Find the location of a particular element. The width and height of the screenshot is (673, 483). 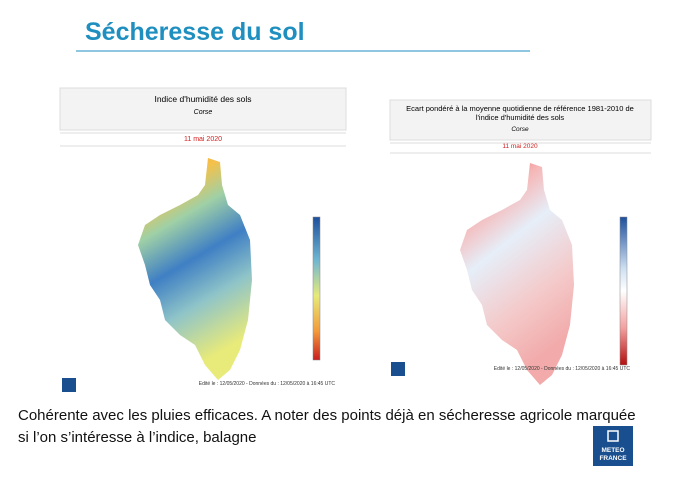

caption-line: si l’on s’intéresse à l’indice, balagne is located at coordinates (137, 437).